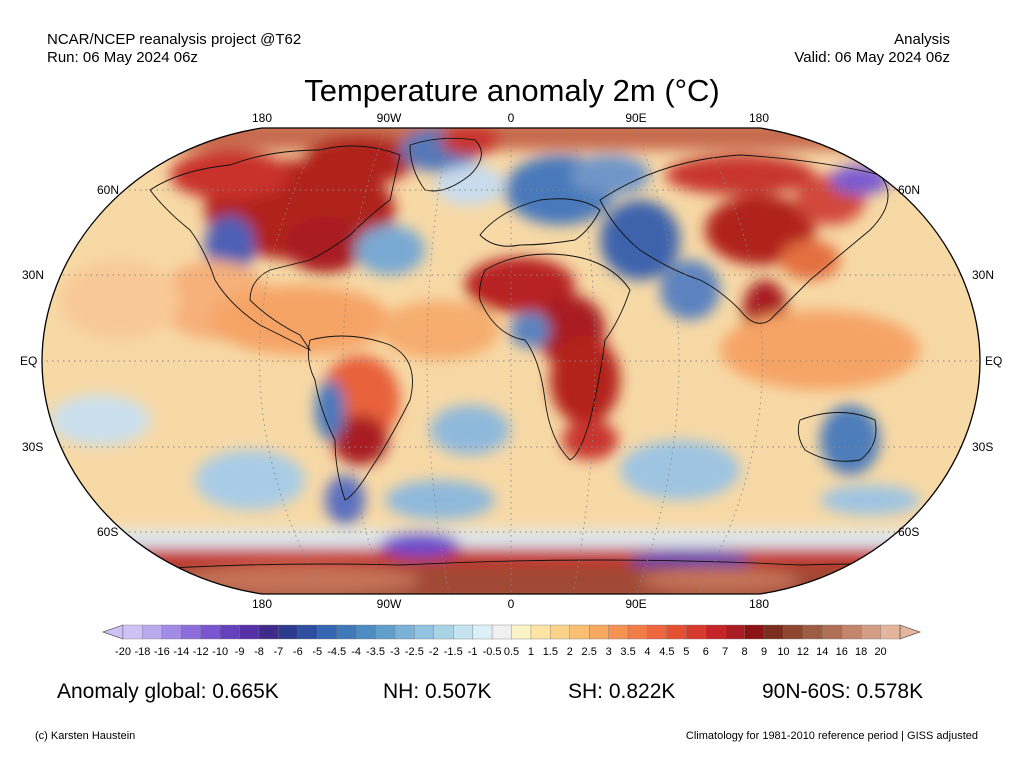 The image size is (1024, 768). What do you see at coordinates (356, 652) in the screenshot?
I see `colorbar-tick-label: -4` at bounding box center [356, 652].